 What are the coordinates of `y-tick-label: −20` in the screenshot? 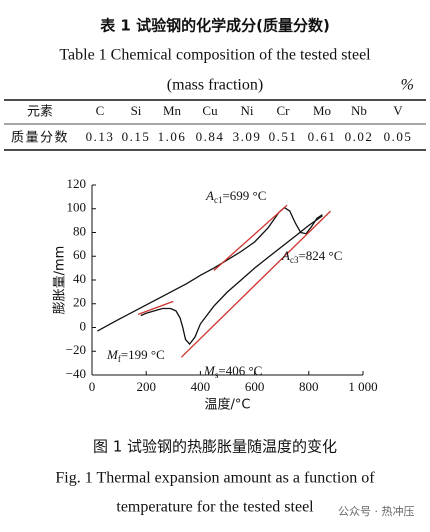 It's located at (76, 349).